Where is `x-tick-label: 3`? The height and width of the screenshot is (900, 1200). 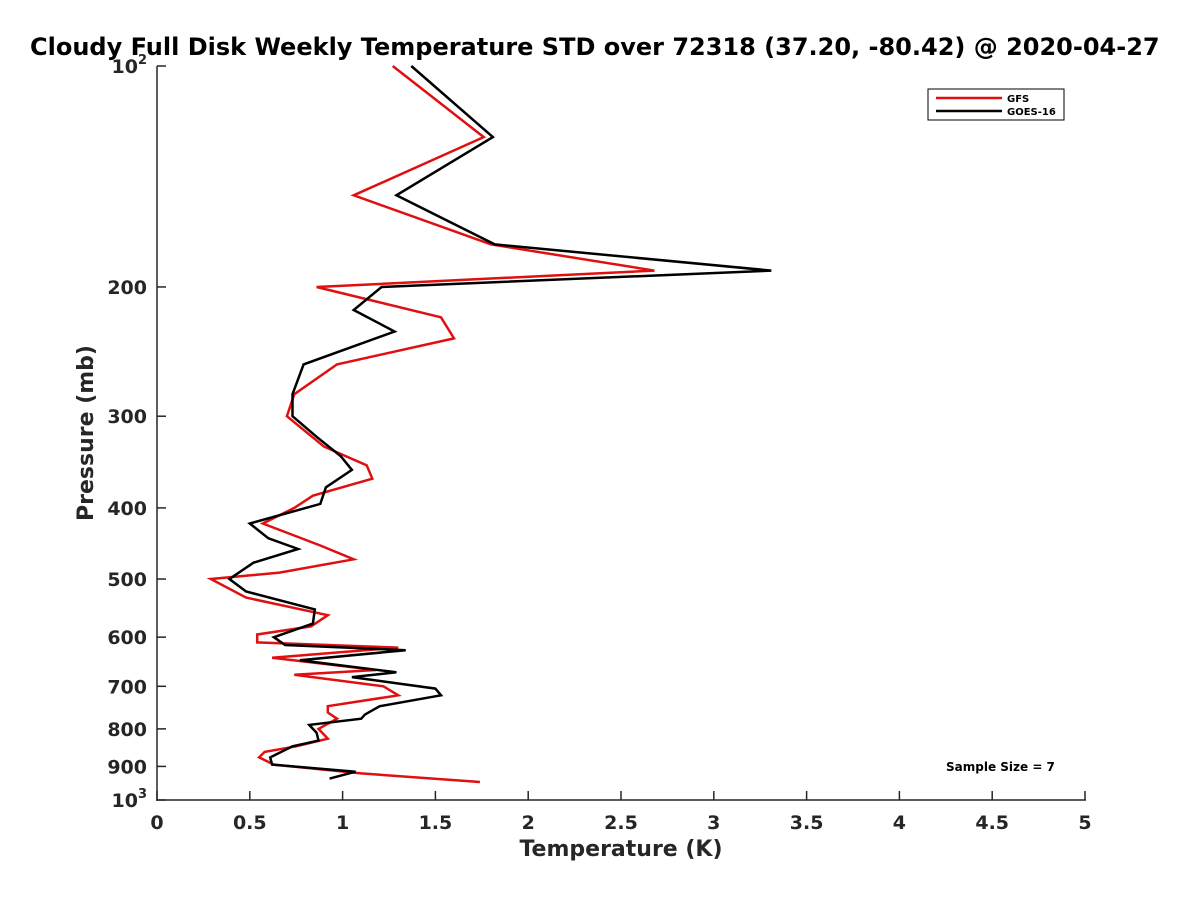
x-tick-label: 3 is located at coordinates (713, 823).